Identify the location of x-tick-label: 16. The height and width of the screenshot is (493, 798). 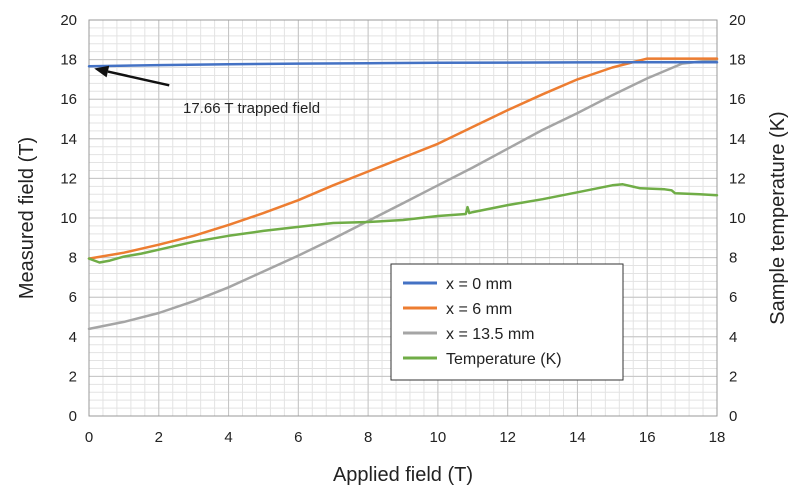
(647, 437).